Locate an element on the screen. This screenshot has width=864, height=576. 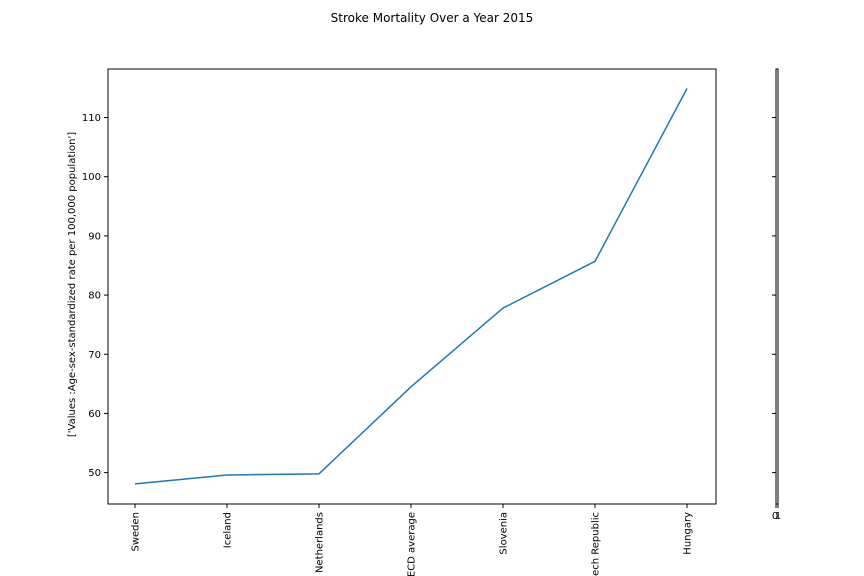
y-tick-label: 70 is located at coordinates (94, 355).